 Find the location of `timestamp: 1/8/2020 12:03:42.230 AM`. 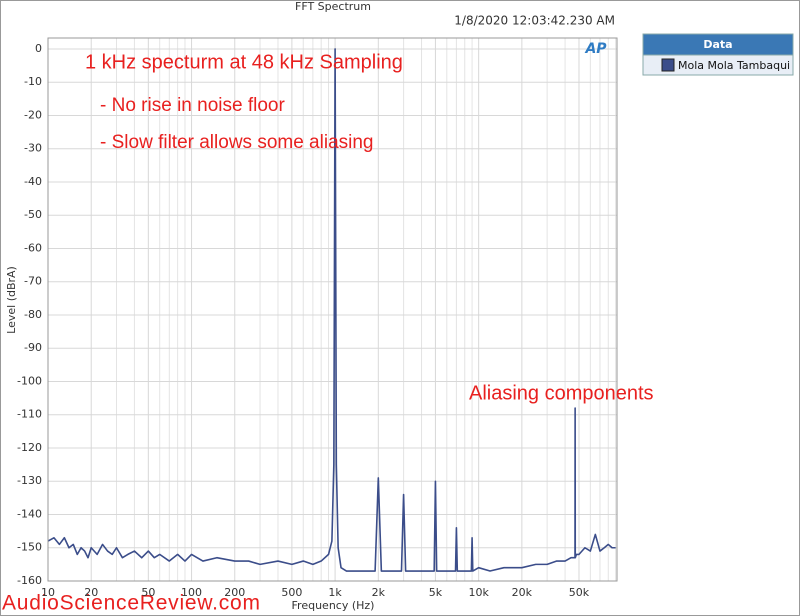

timestamp: 1/8/2020 12:03:42.230 AM is located at coordinates (534, 21).